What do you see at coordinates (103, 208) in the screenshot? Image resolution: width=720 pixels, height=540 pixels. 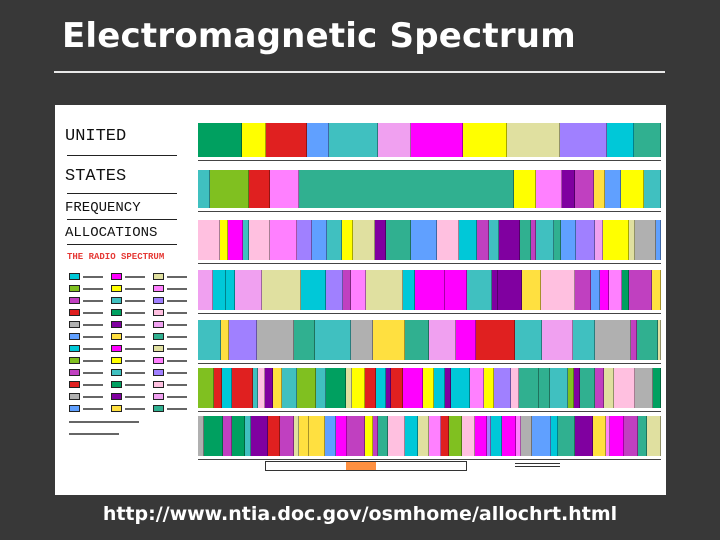 I see `heading-frequency: FREQUENCY` at bounding box center [103, 208].